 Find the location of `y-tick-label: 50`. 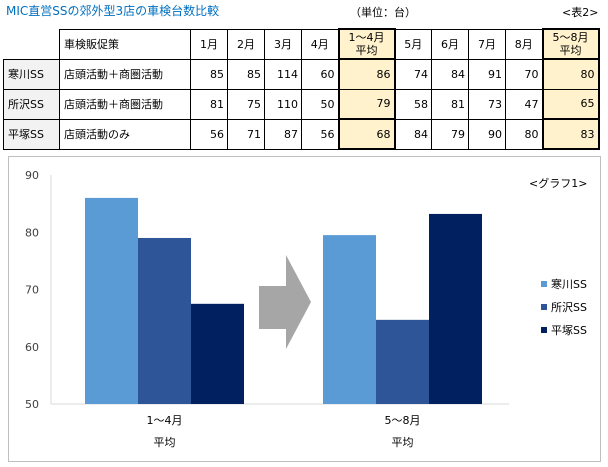

y-tick-label: 50 is located at coordinates (32, 404).